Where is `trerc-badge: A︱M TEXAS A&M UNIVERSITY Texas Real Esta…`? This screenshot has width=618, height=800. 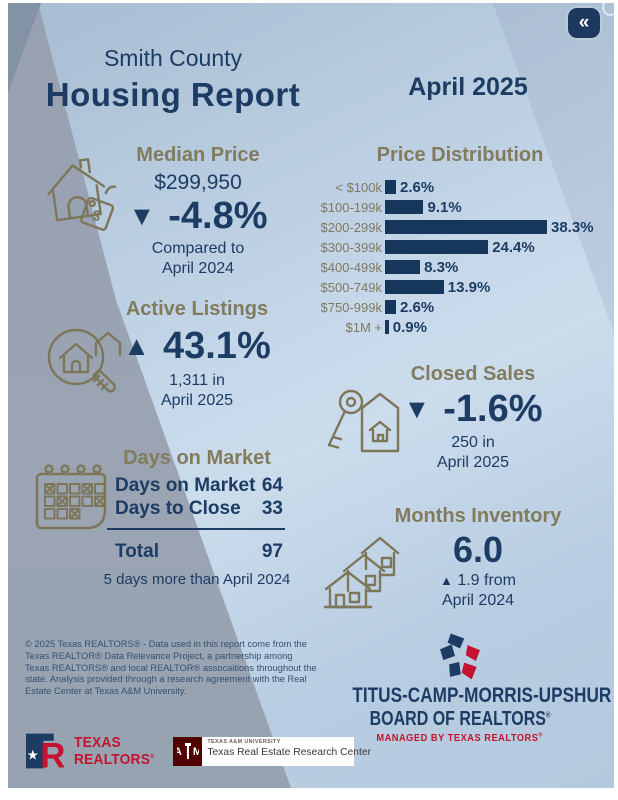
trerc-badge: A︱M TEXAS A&M UNIVERSITY Texas Real Esta… is located at coordinates (272, 751).